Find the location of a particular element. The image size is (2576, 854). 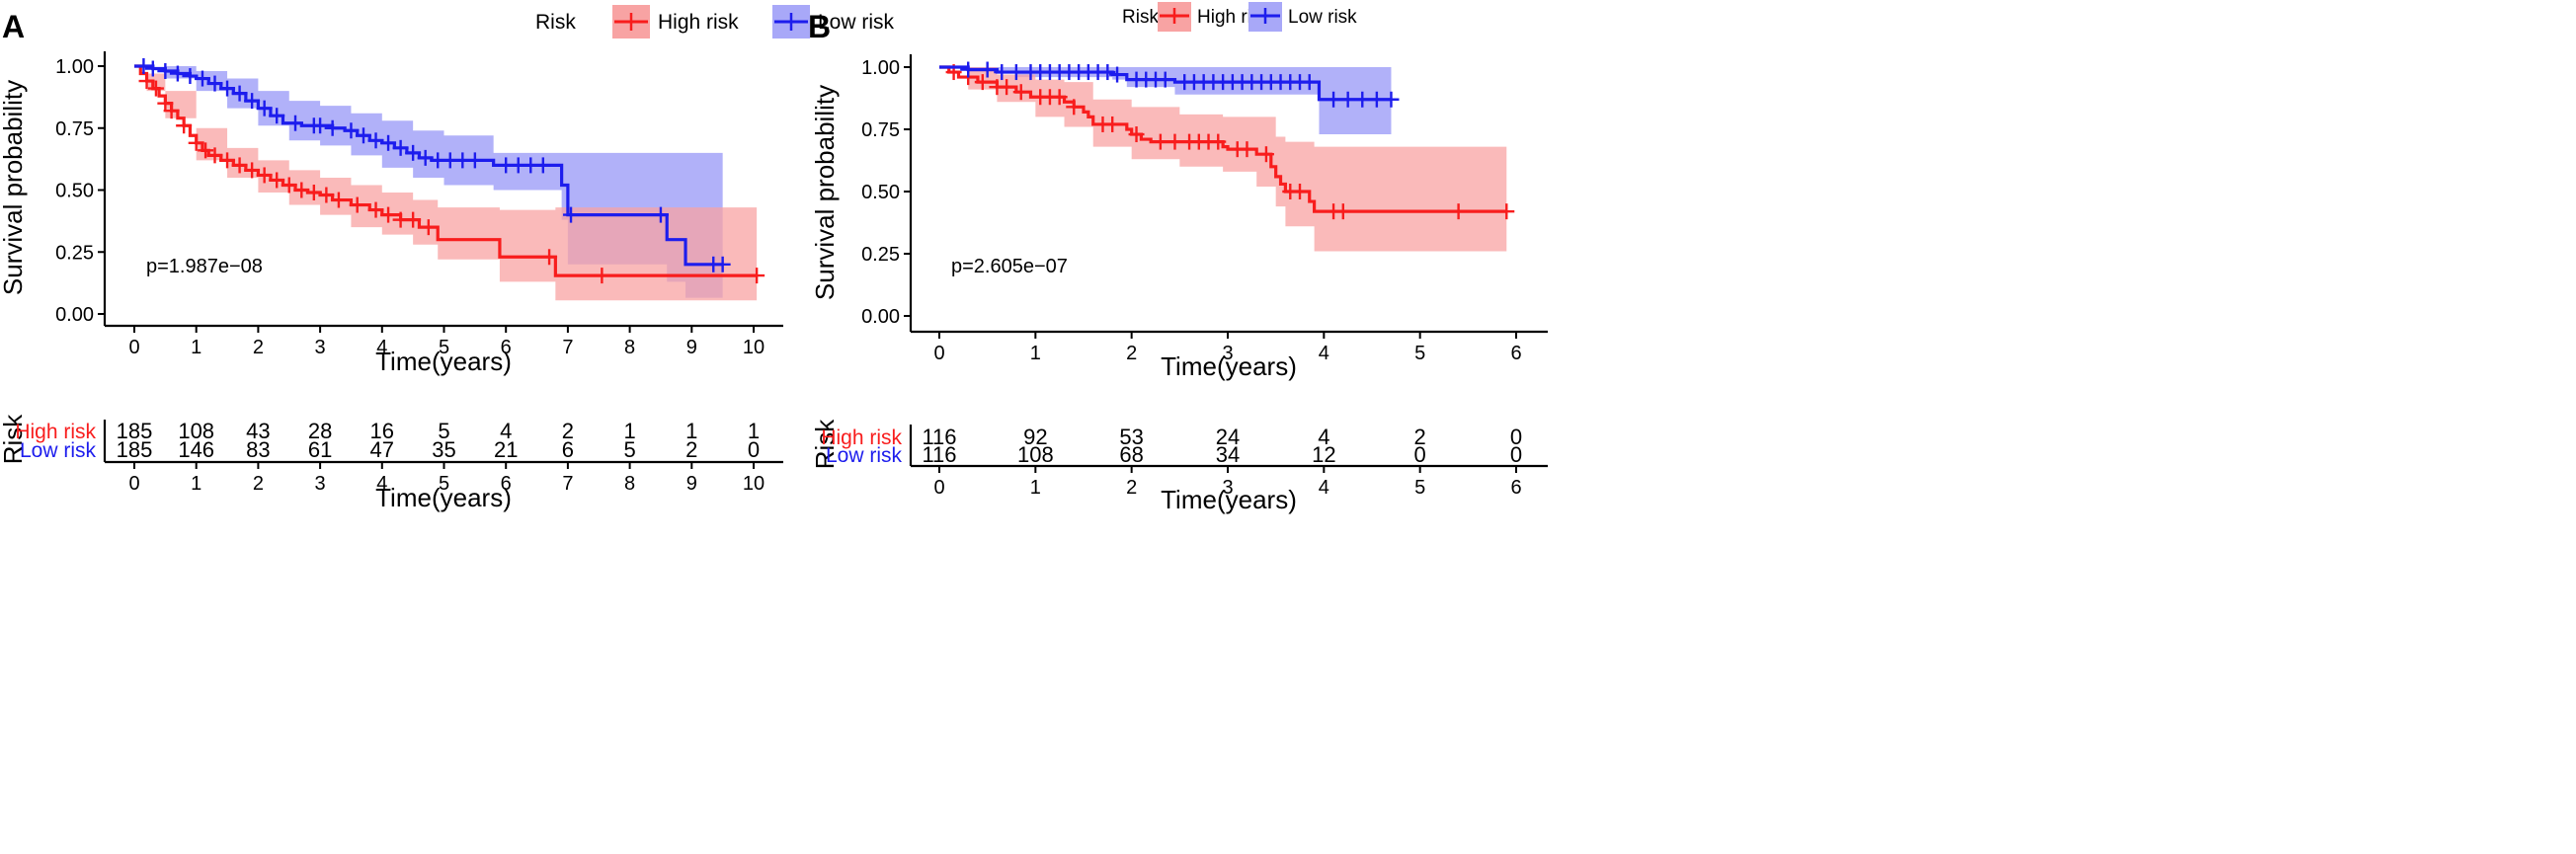

panel-a-legend-high: High risk is located at coordinates (698, 22).